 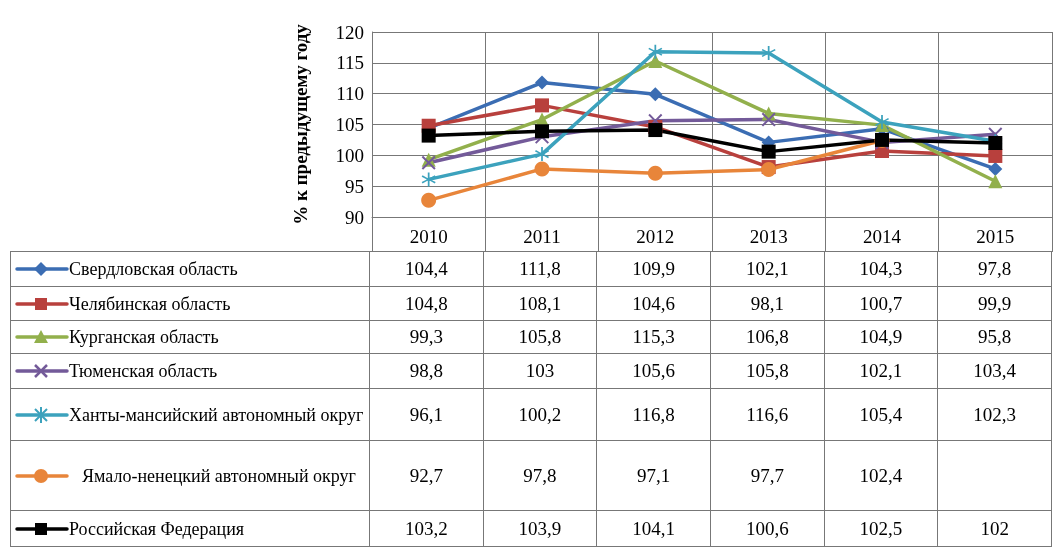 I want to click on legend-label: Курганская область, so click(x=144, y=337).